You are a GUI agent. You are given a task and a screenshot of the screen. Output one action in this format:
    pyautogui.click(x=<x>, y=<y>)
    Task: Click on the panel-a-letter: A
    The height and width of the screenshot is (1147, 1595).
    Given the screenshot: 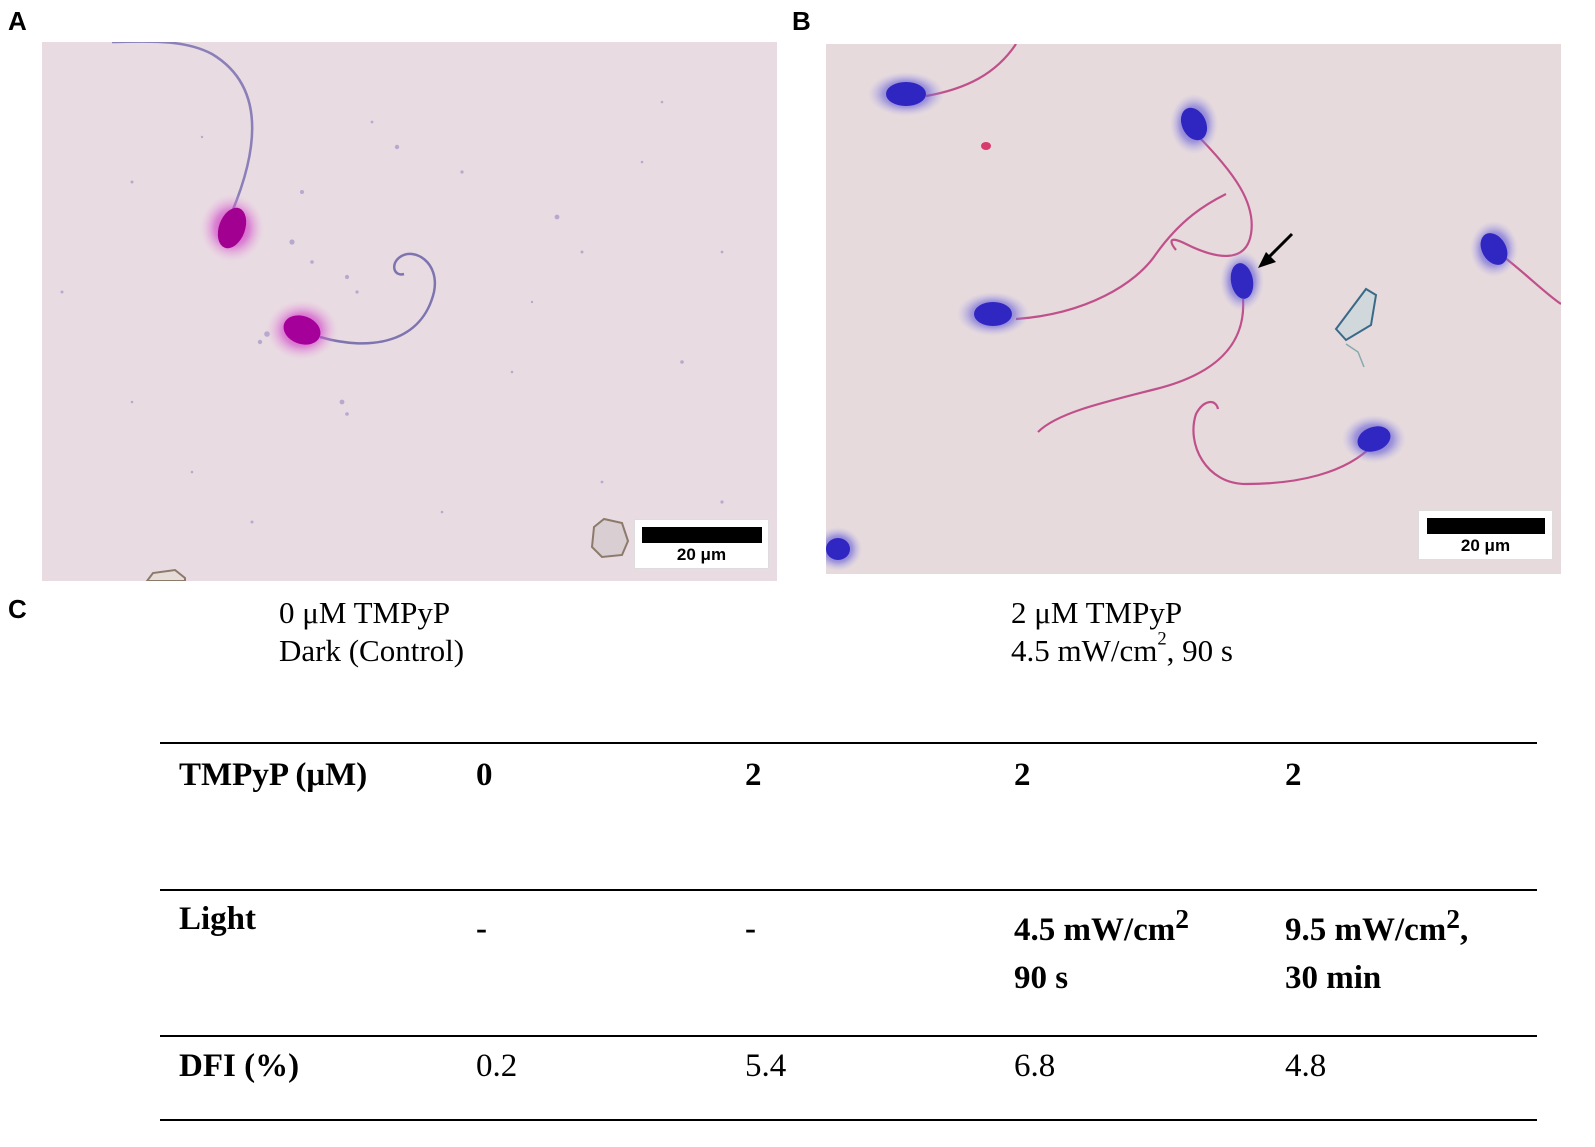 What is the action you would take?
    pyautogui.click(x=17, y=21)
    